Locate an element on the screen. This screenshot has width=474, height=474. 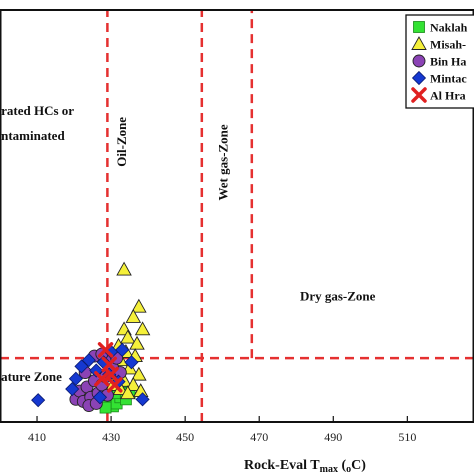
zone-label-2: Oil-Zone is located at coordinates (121, 142).